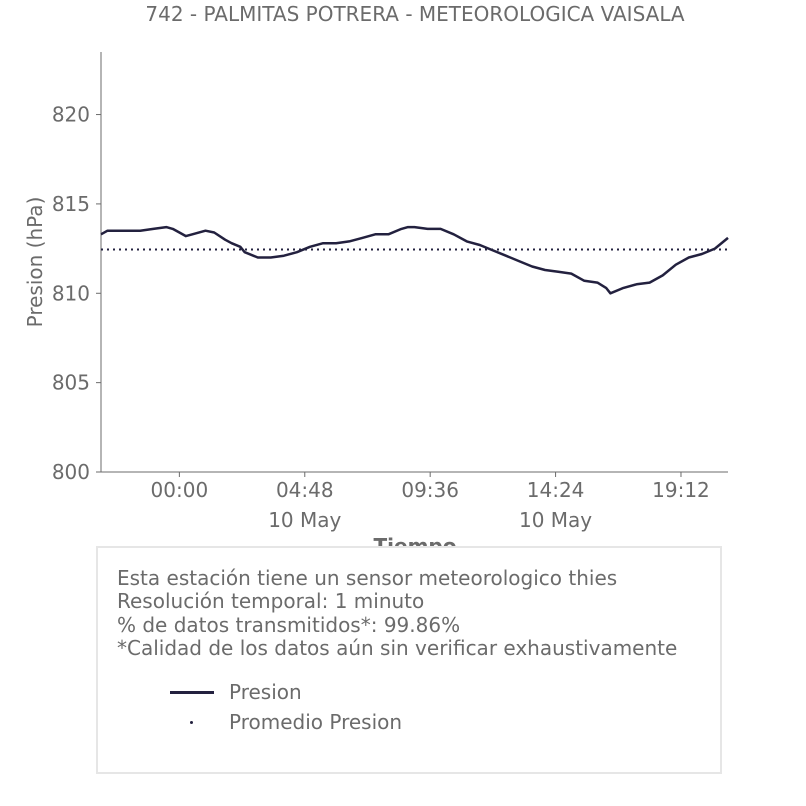  I want to click on legend-label: Presion, so click(265, 692).